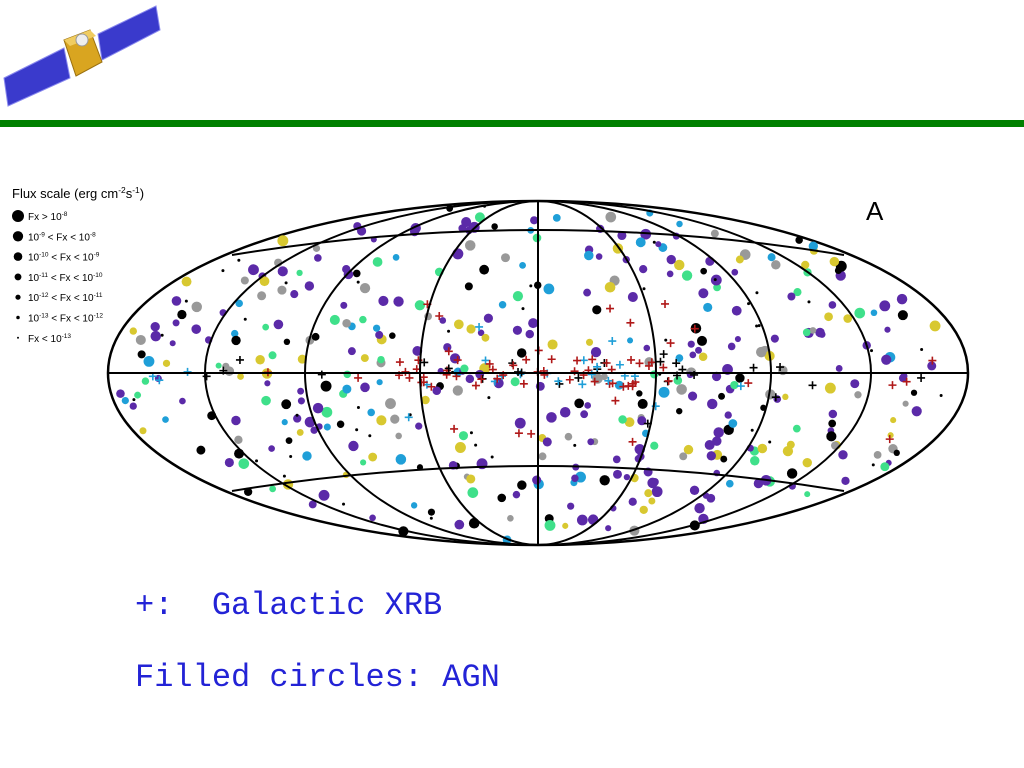  What do you see at coordinates (44, 295) in the screenshot?
I see `superscript: -12` at bounding box center [44, 295].